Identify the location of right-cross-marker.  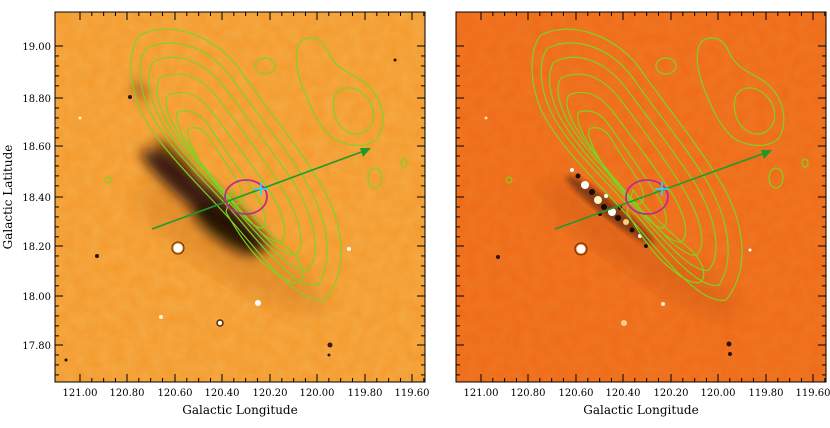
(662, 189).